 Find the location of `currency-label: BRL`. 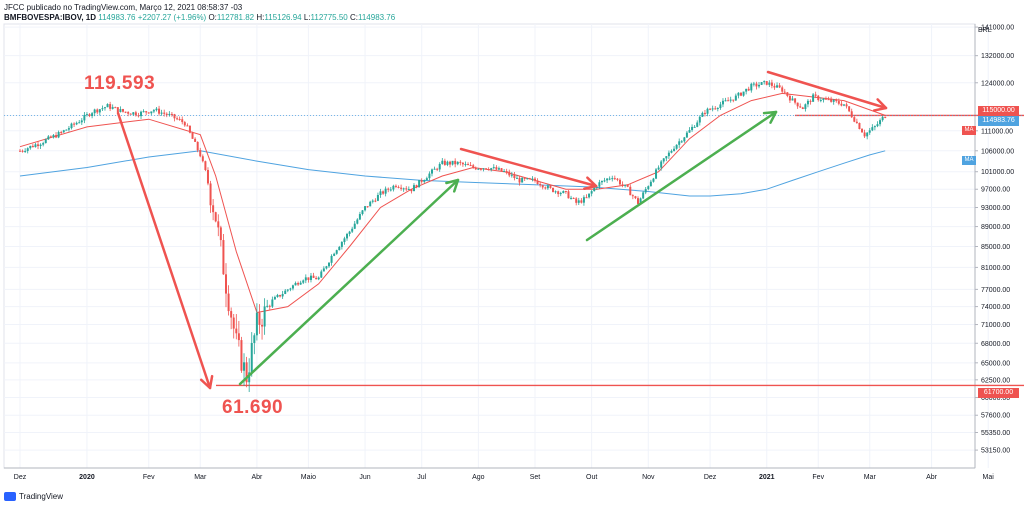

currency-label: BRL is located at coordinates (985, 30).